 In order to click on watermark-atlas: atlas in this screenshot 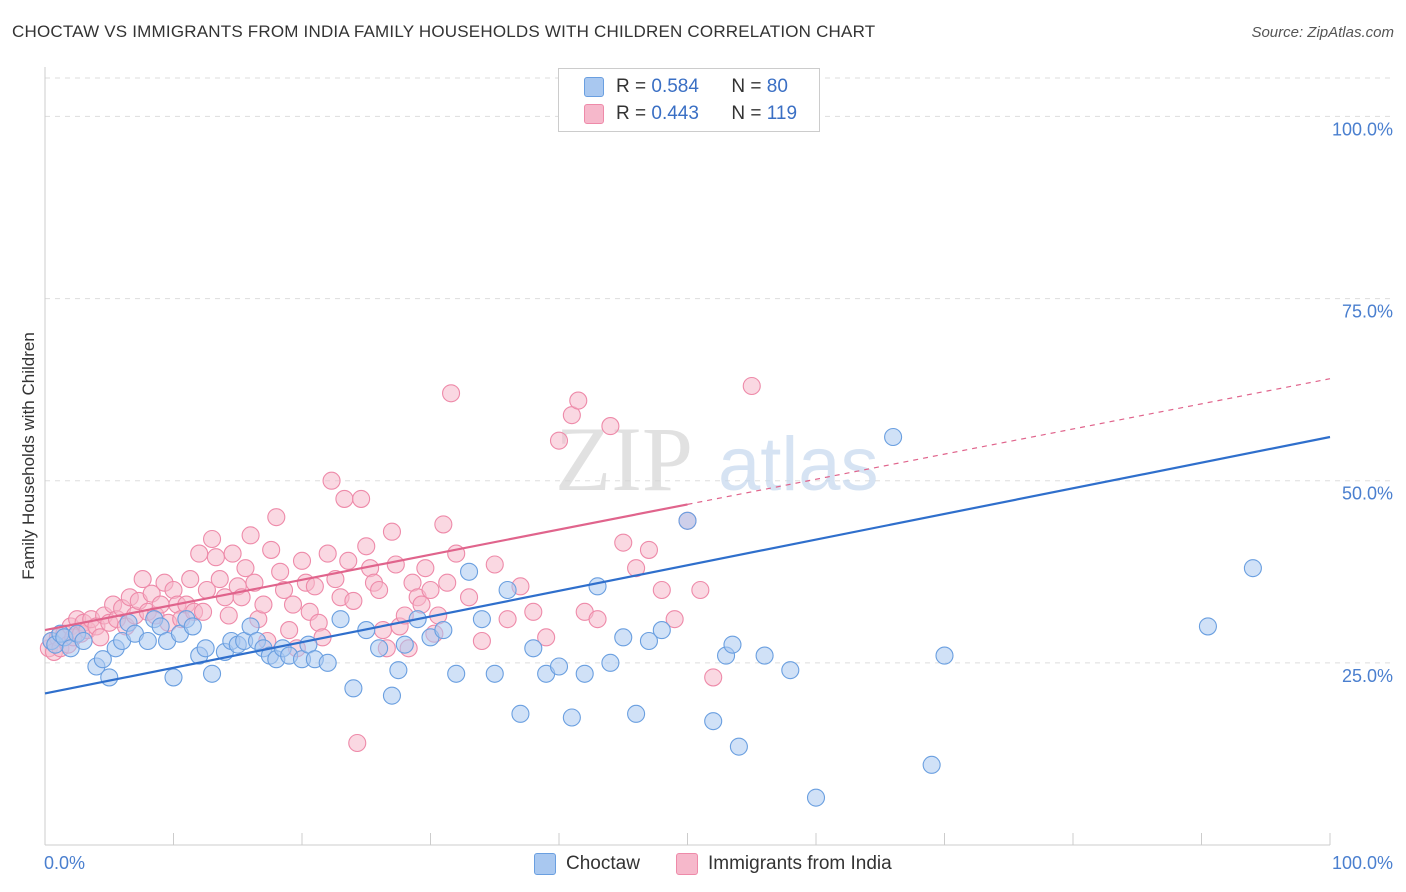, I will do `click(798, 464)`.